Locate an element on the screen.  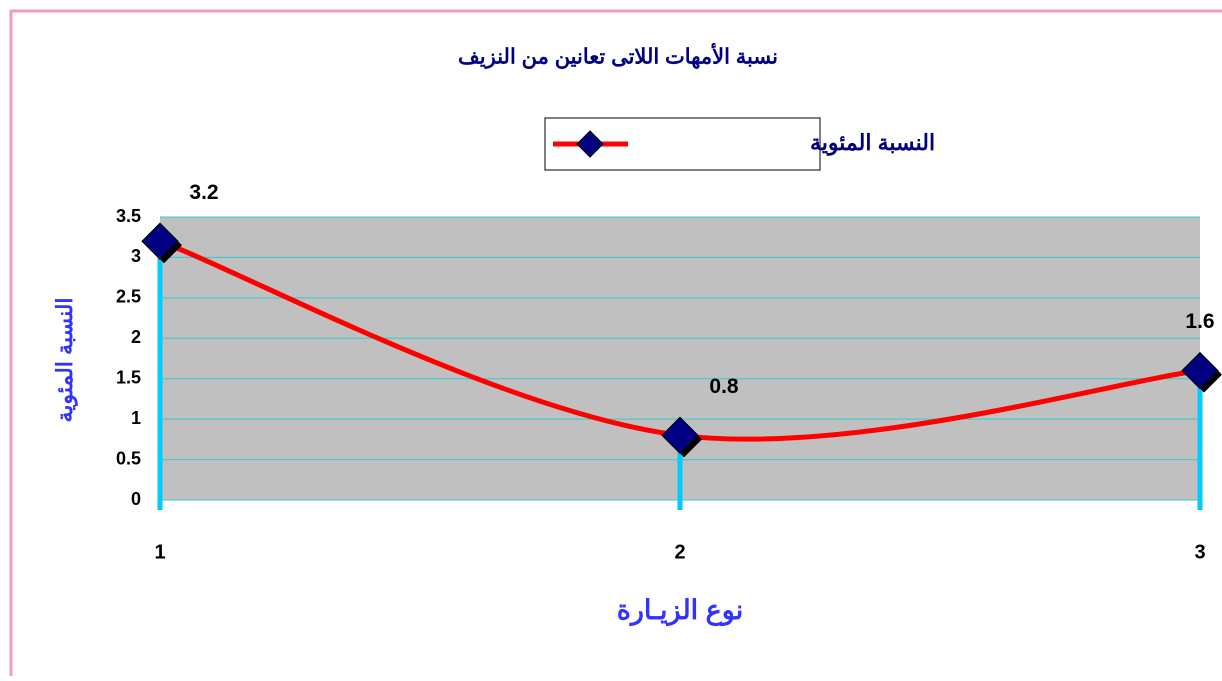
y-tick-label: 3 is located at coordinates (136, 256).